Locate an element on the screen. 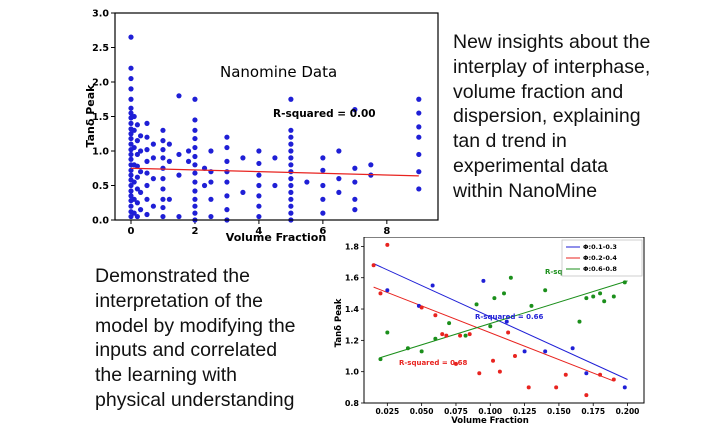  insights-line: volume fraction and is located at coordinates (538, 91).